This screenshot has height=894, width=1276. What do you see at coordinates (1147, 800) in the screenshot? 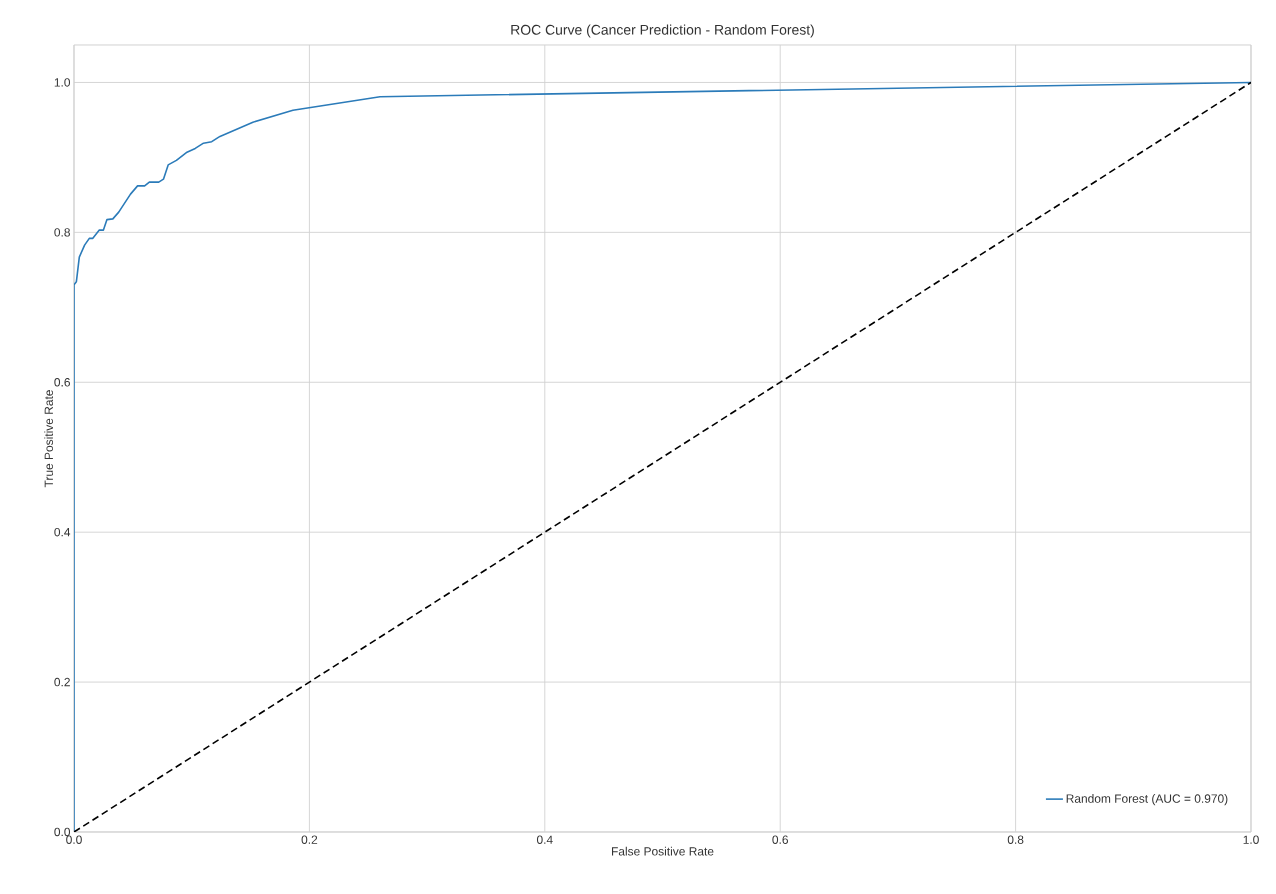
I see `legend-label: Random Forest (AUC = 0.970)` at bounding box center [1147, 800].